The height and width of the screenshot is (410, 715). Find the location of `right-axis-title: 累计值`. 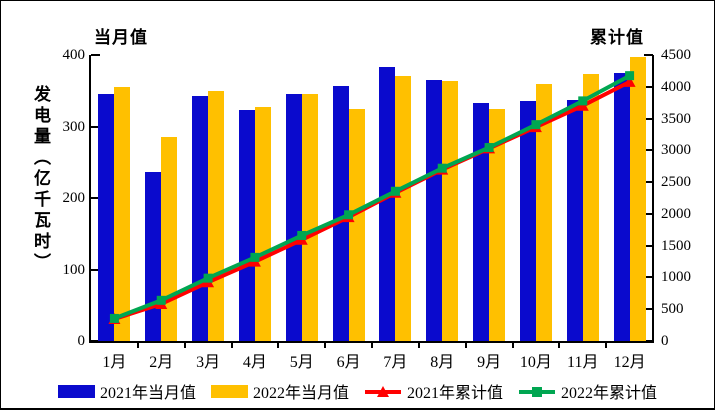

right-axis-title: 累计值 is located at coordinates (617, 37).